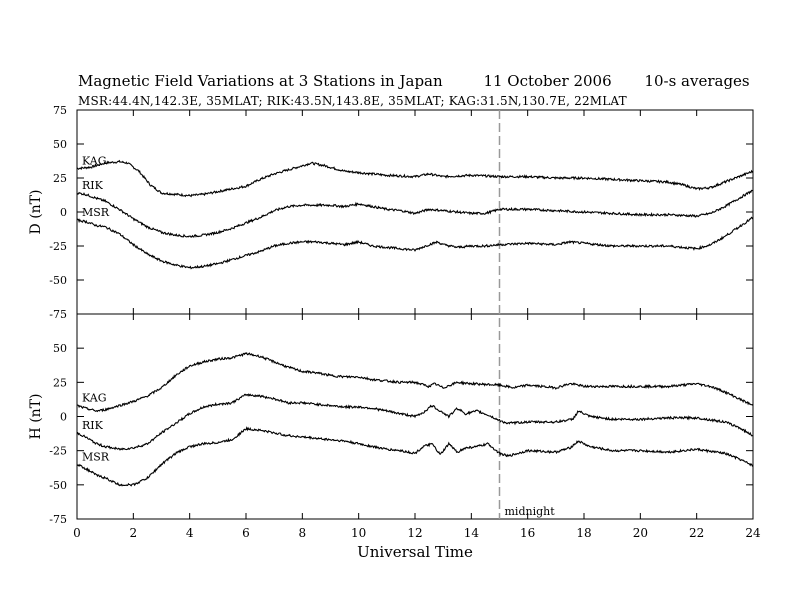  Describe the element at coordinates (303, 533) in the screenshot. I see `x-tick-label: 8` at that location.